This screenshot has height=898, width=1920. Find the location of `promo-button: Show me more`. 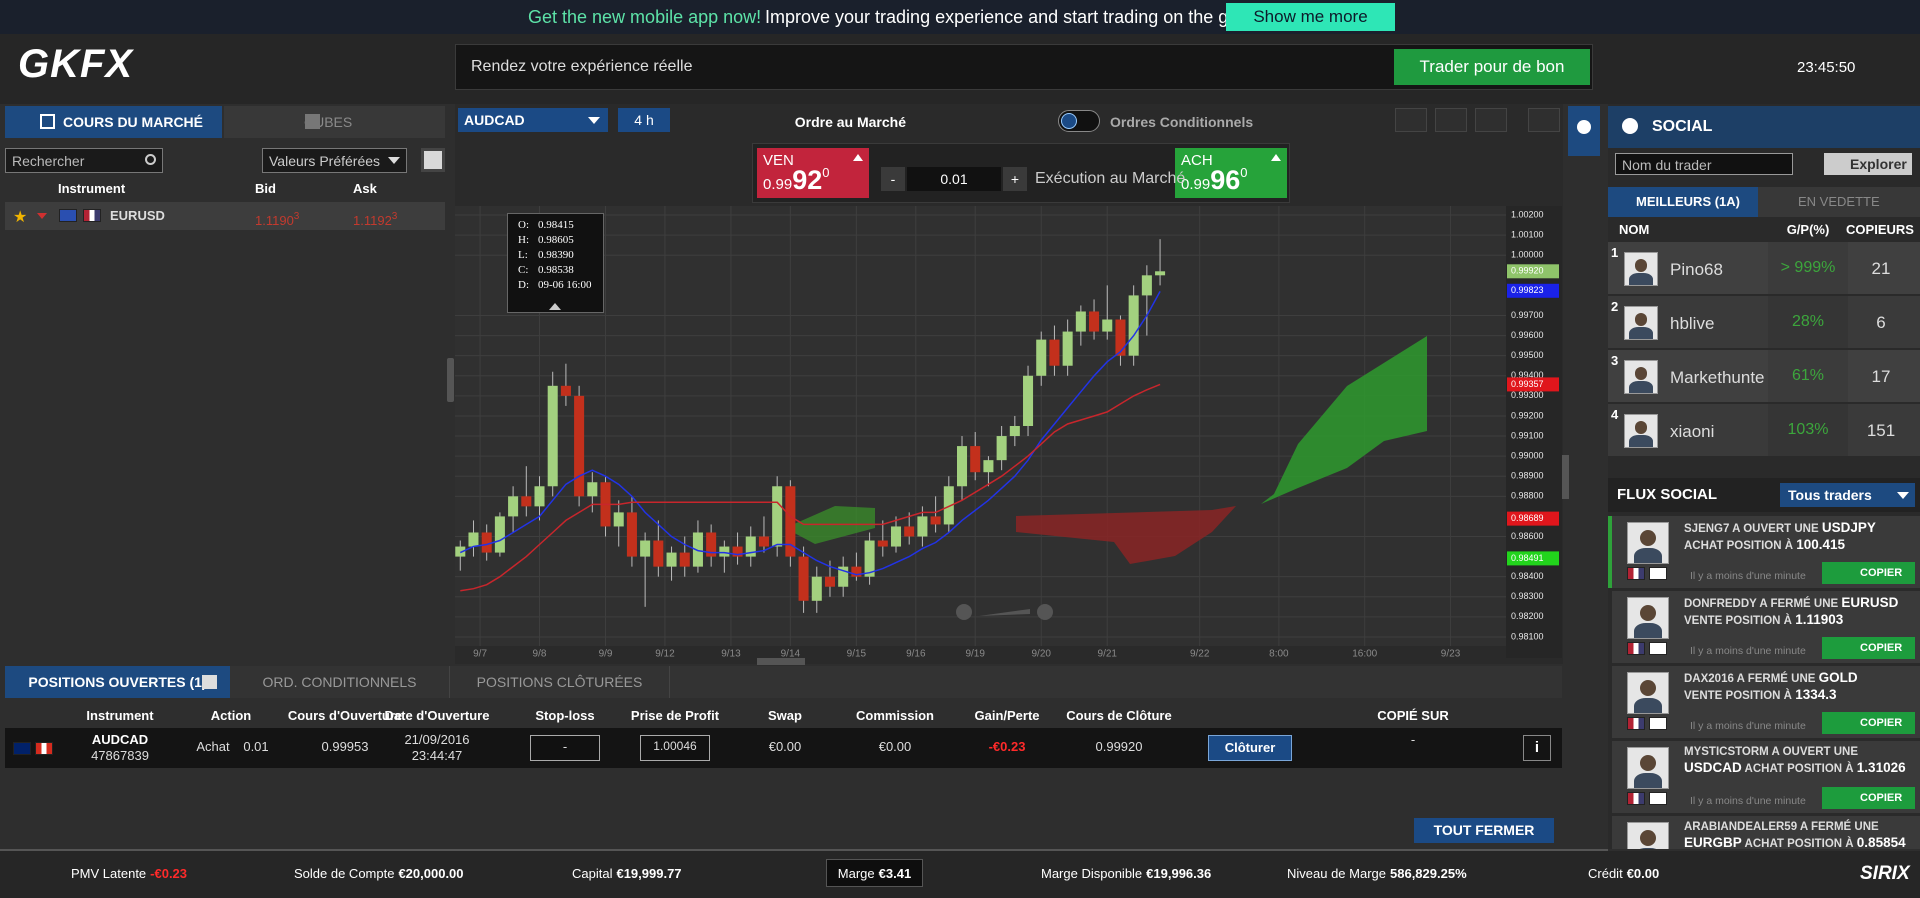

promo-button: Show me more is located at coordinates (1310, 17).